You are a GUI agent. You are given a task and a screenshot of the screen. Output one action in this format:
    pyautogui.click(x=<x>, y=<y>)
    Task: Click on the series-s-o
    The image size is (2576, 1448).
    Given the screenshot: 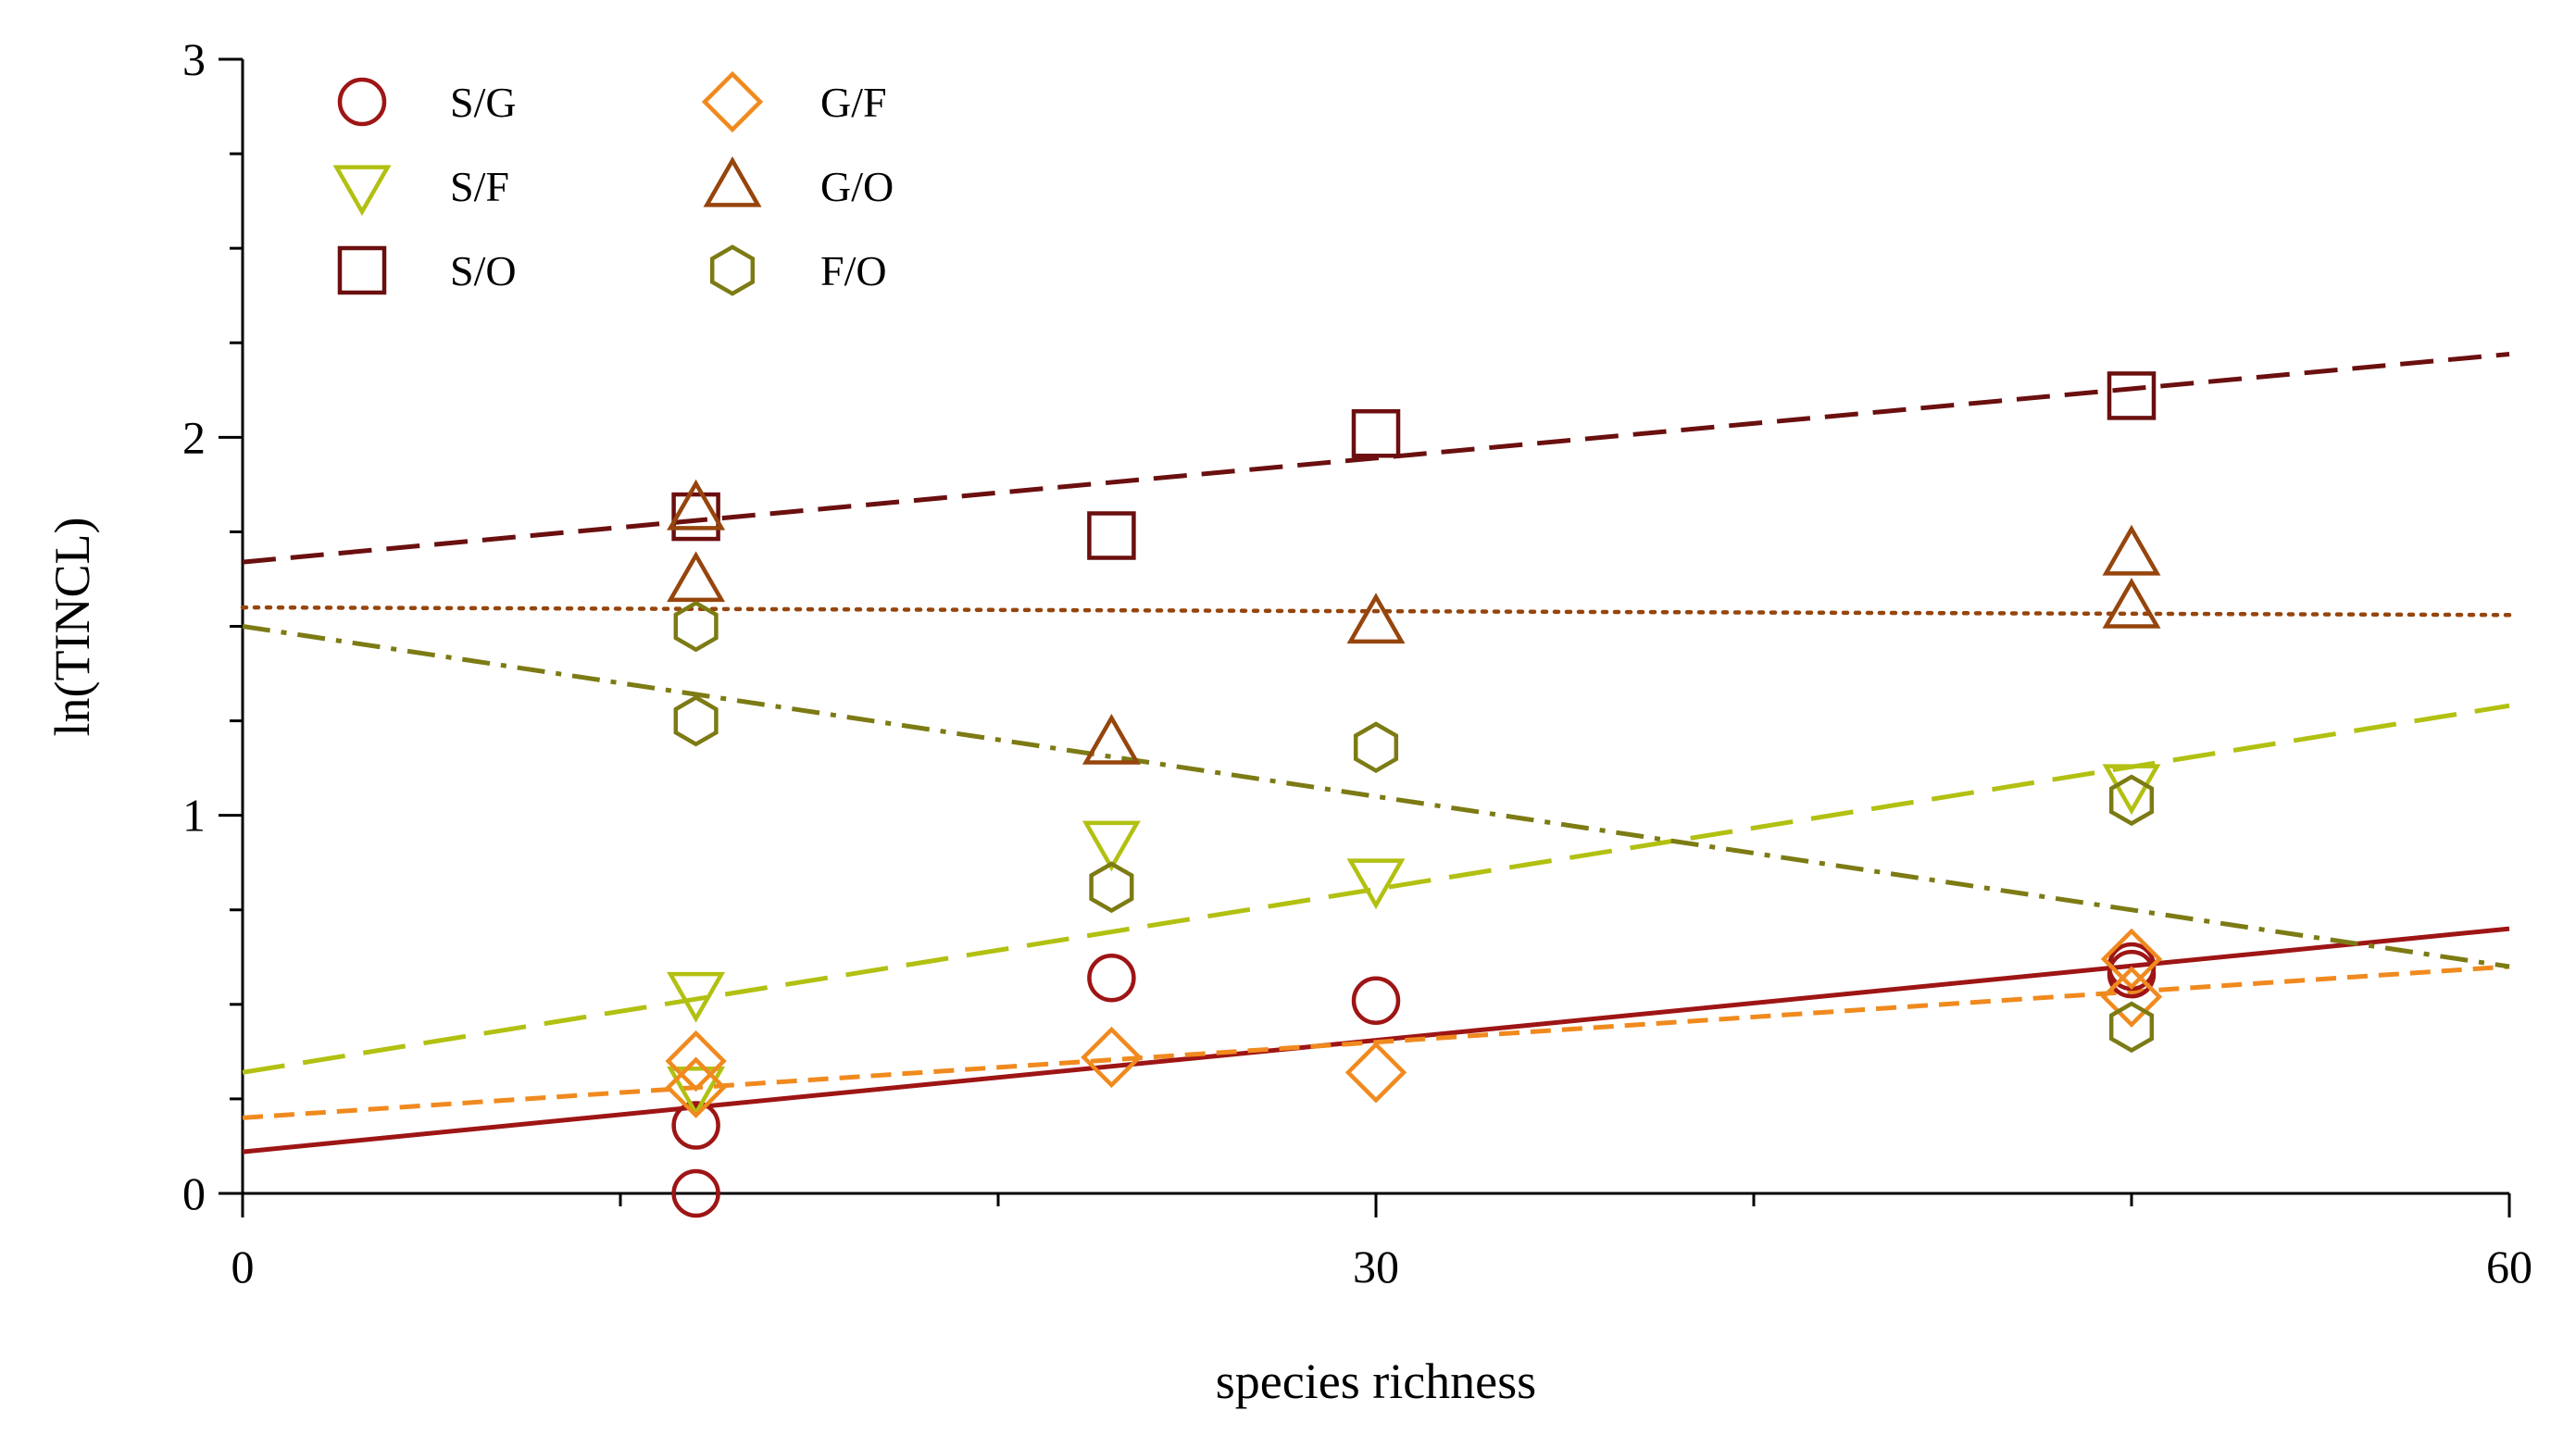 What is the action you would take?
    pyautogui.click(x=1414, y=465)
    